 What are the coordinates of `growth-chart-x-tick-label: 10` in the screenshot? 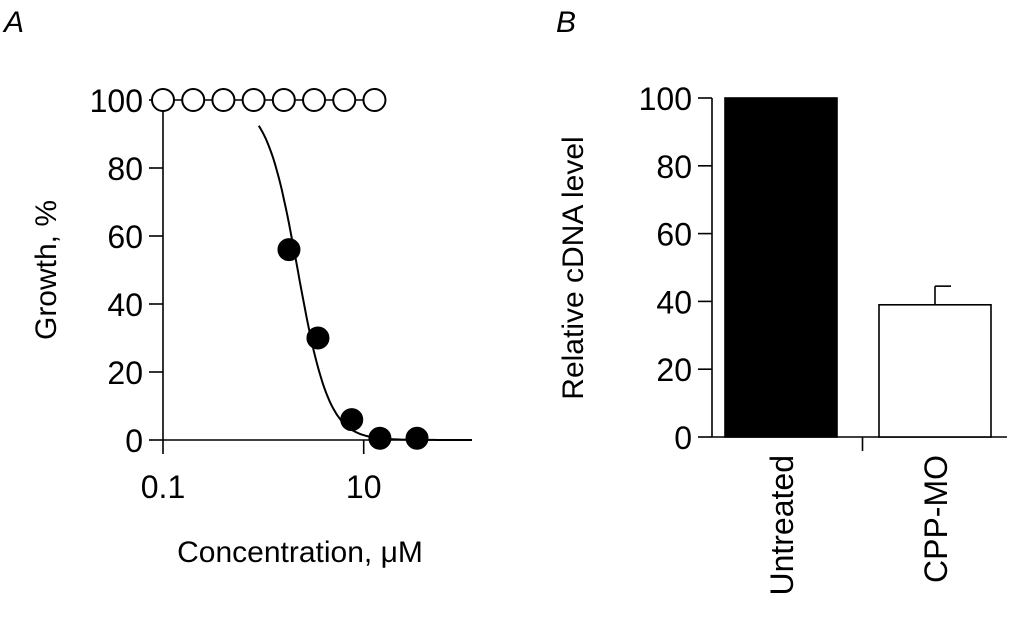 It's located at (364, 487).